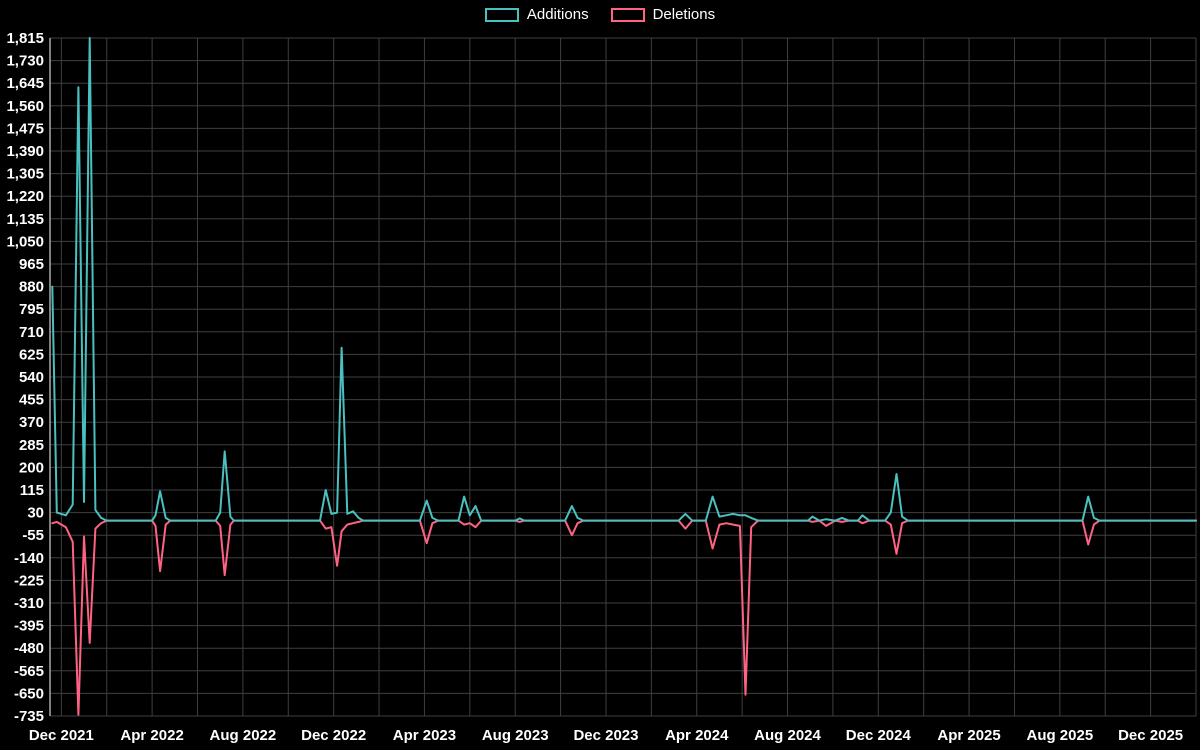 Image resolution: width=1200 pixels, height=750 pixels. What do you see at coordinates (31, 332) in the screenshot?
I see `y-tick-label: 710` at bounding box center [31, 332].